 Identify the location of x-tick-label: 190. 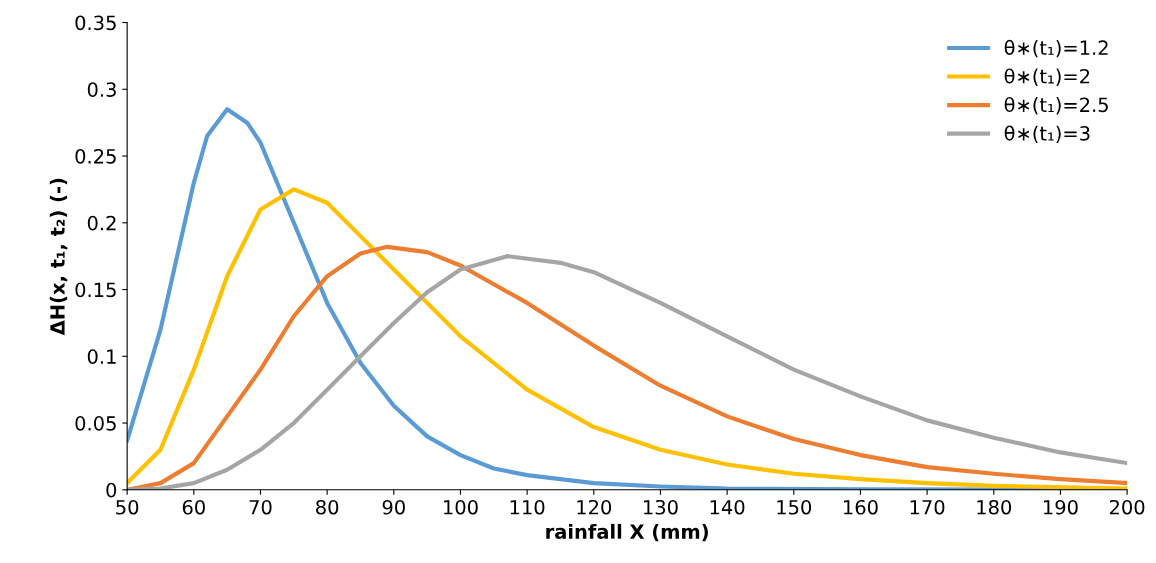
(1061, 507).